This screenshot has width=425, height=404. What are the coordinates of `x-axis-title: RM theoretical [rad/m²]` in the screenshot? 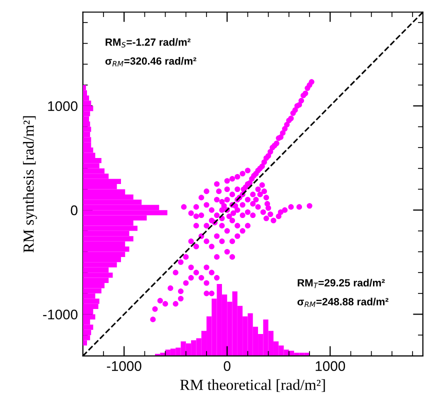 It's located at (252, 385).